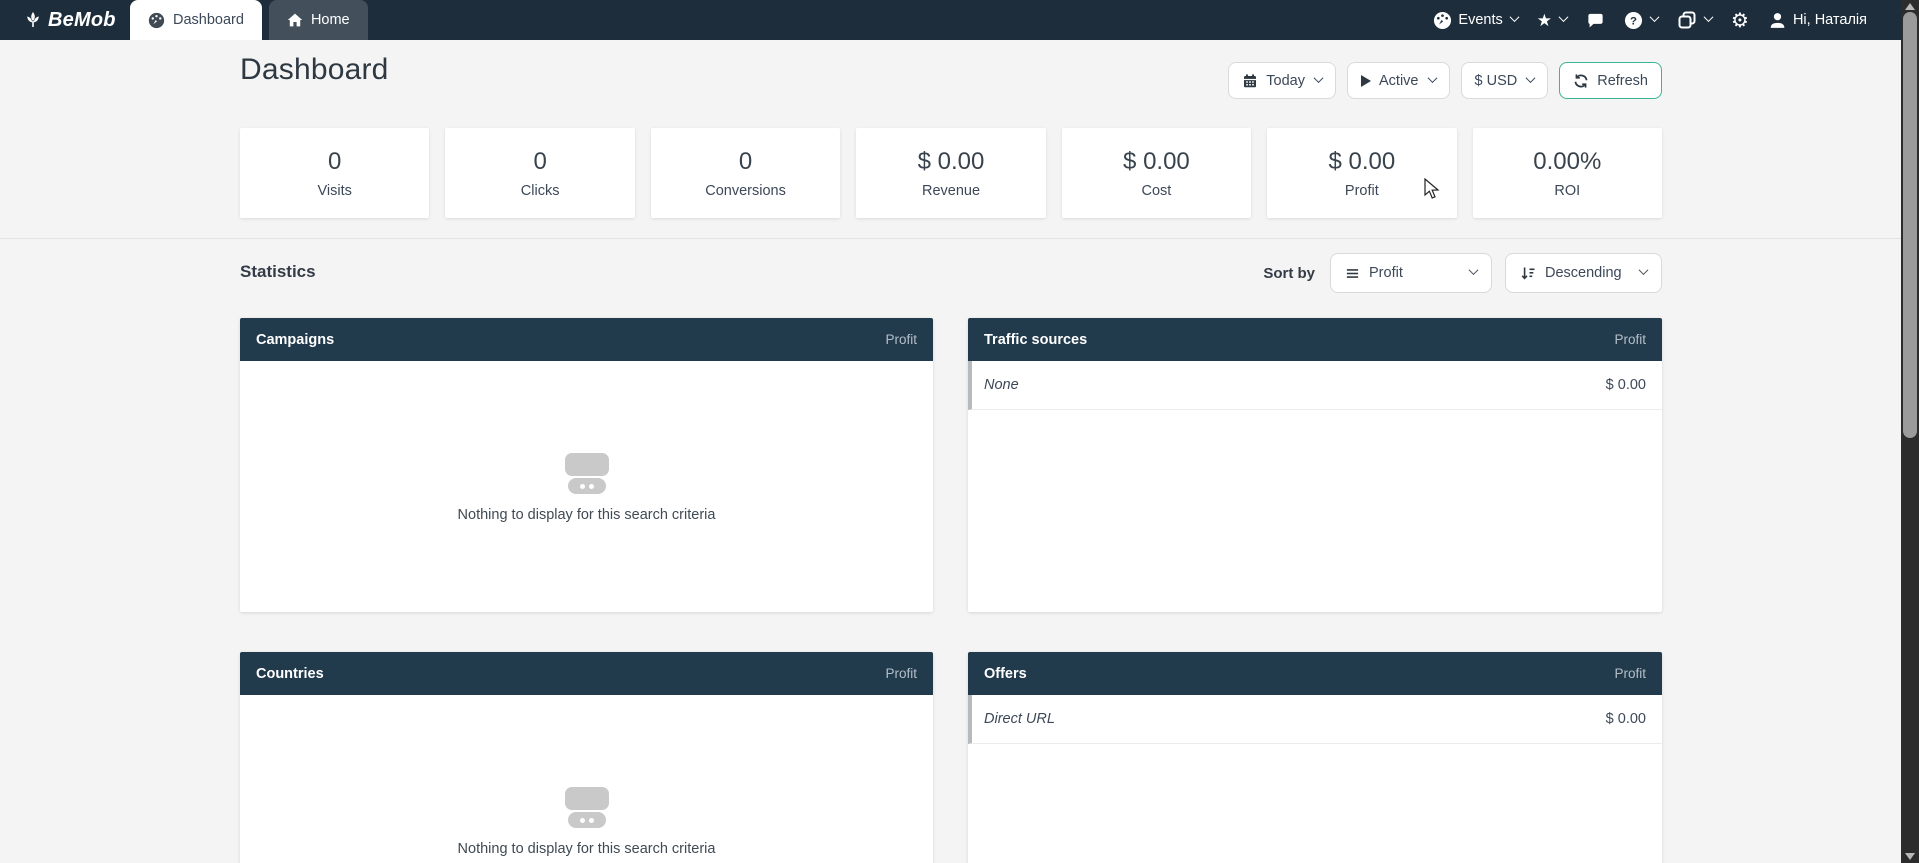  I want to click on refresh-button: Refresh, so click(1610, 80).